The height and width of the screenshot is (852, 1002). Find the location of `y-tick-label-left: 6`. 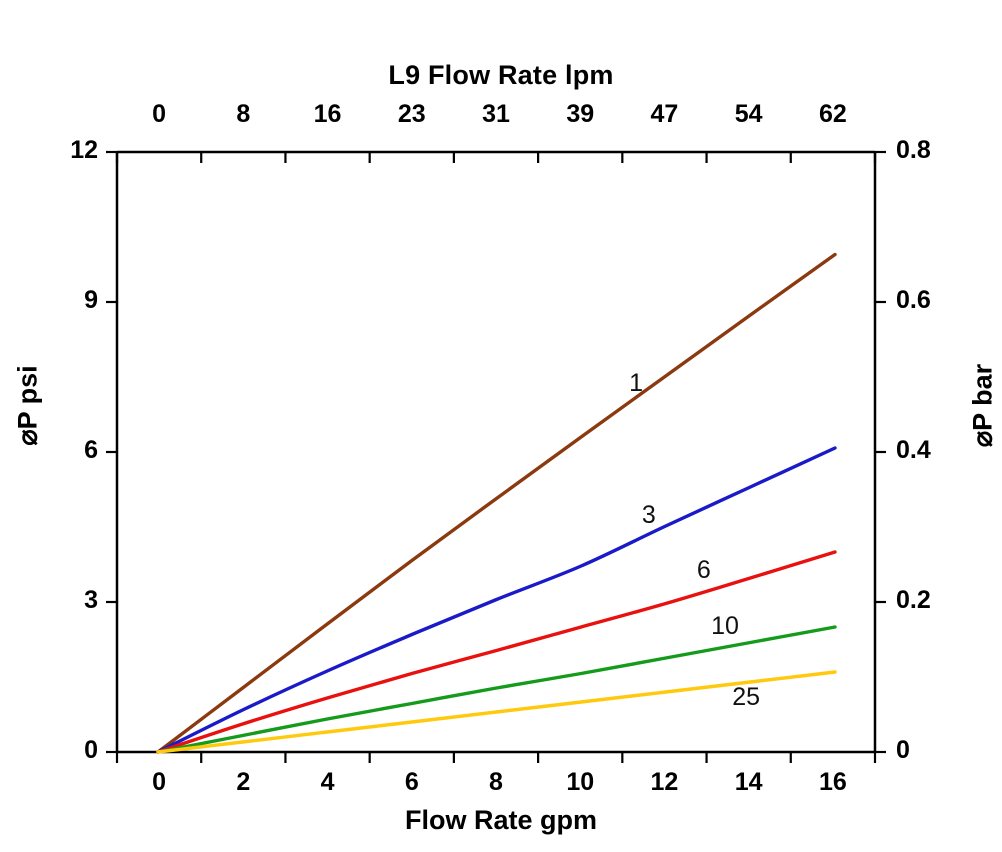

y-tick-label-left: 6 is located at coordinates (91, 450).